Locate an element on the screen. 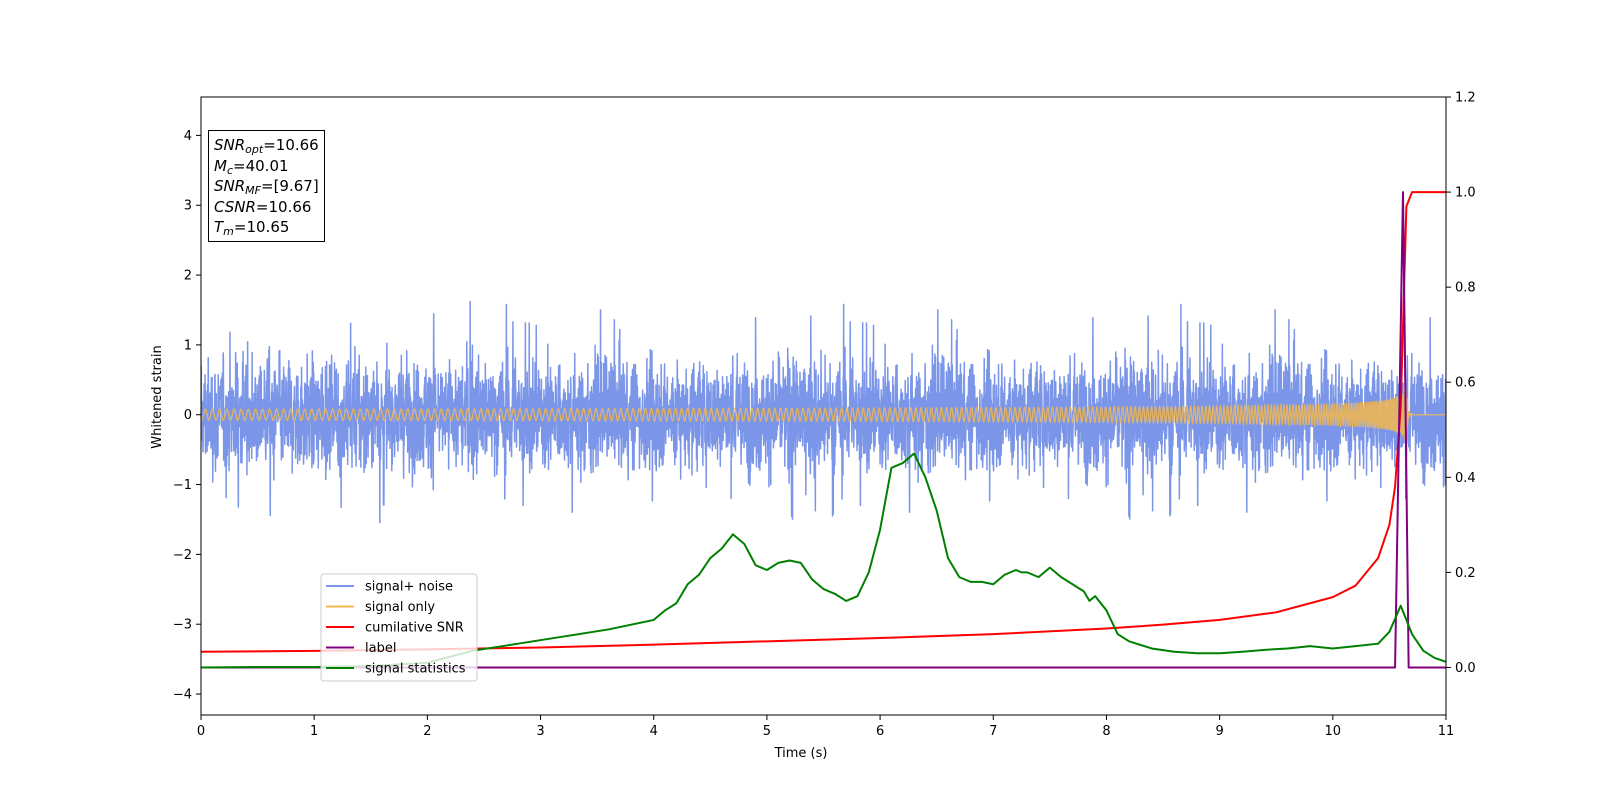 This screenshot has width=1600, height=800. y-left-tick-label: −3 is located at coordinates (182, 625).